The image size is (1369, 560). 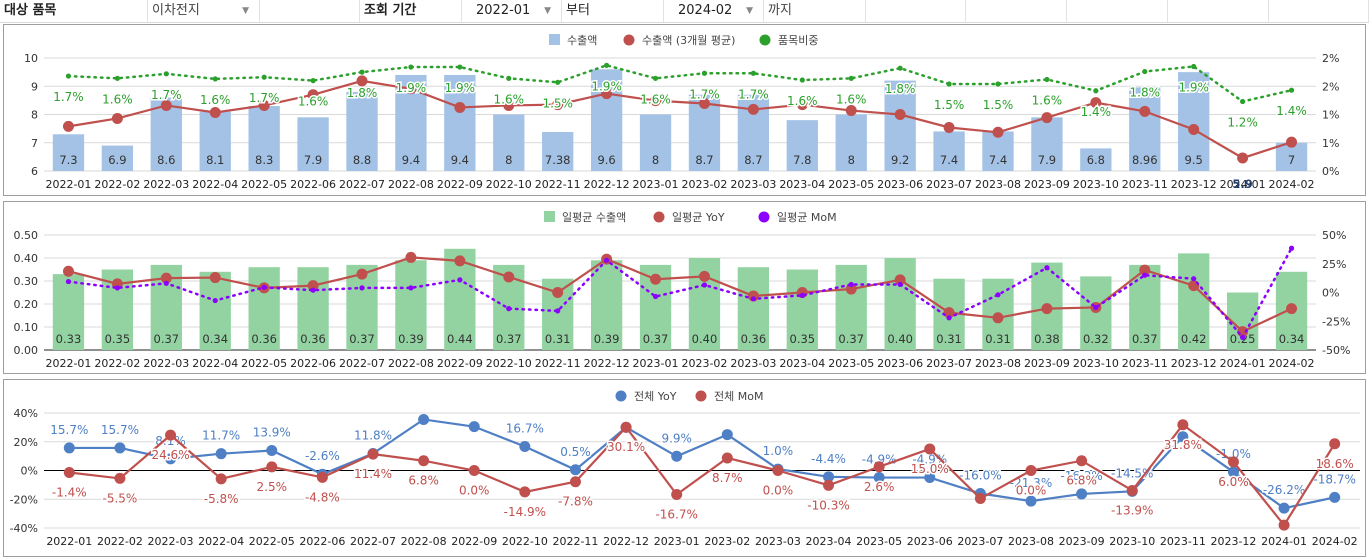 I want to click on x-tick-label: 2023-10, so click(x=1132, y=541).